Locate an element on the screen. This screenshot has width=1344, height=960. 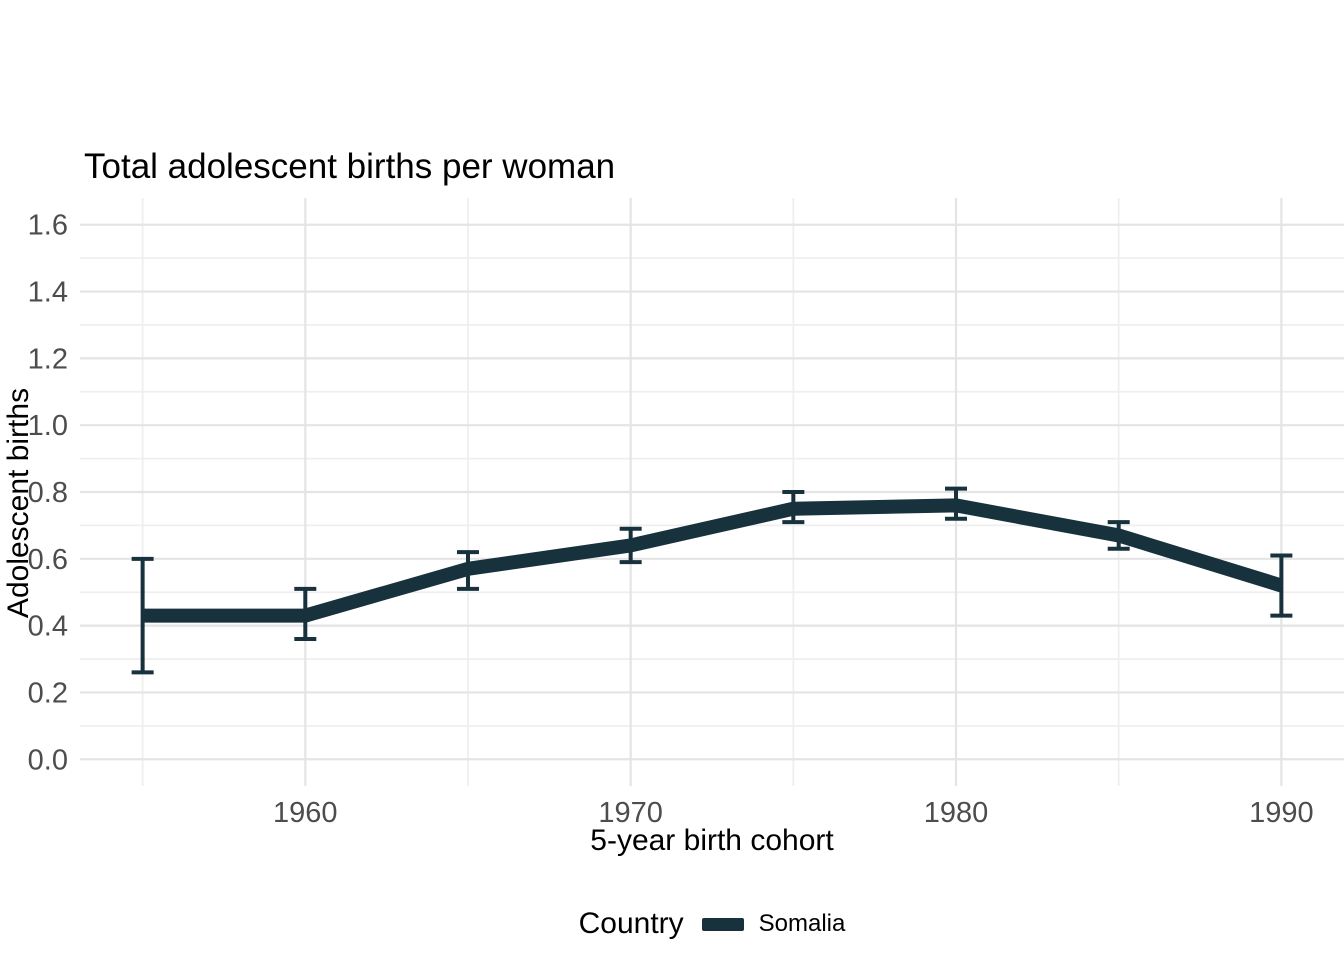
x-axis-title: 5-year birth cohort is located at coordinates (712, 840).